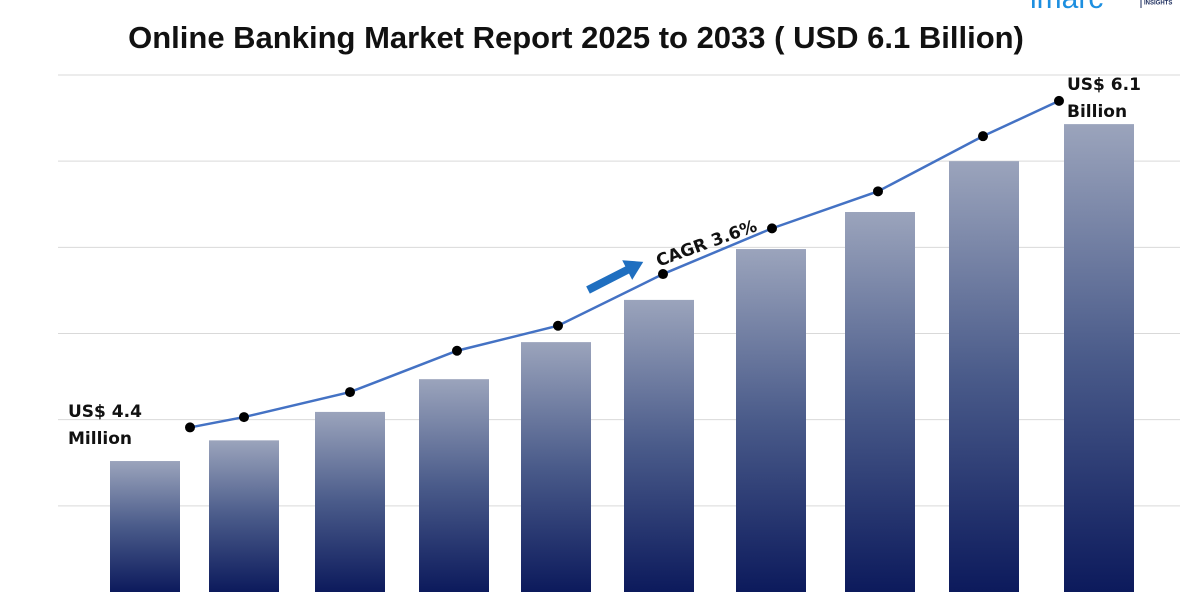 The width and height of the screenshot is (1200, 600). Describe the element at coordinates (1158, 4) in the screenshot. I see `logo-subtitle: INSIGHTS` at that location.